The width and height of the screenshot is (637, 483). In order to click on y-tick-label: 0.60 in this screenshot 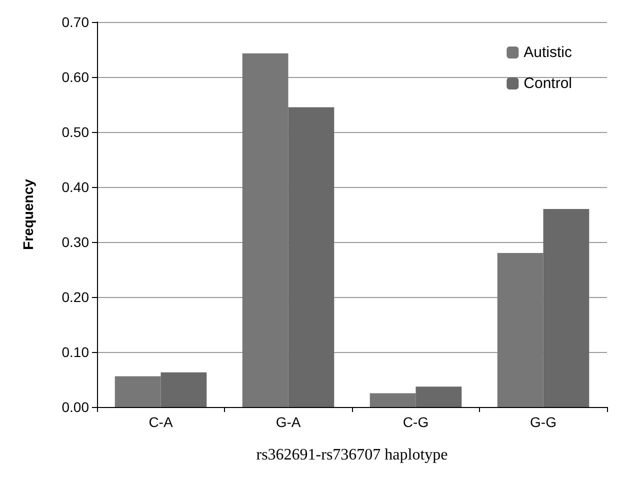, I will do `click(76, 77)`.